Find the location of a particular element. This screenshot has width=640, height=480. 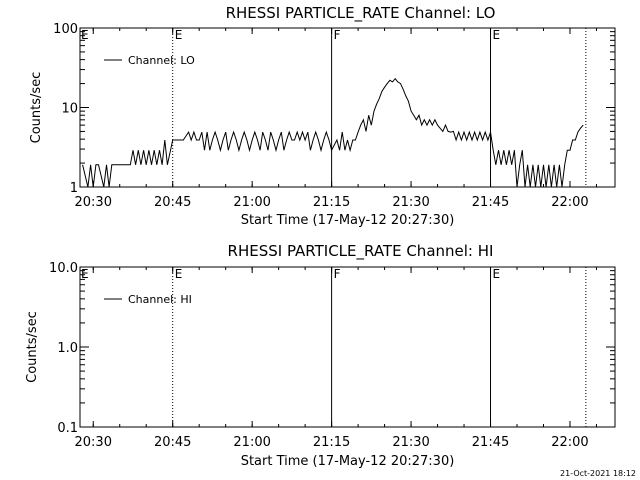

y-tick-label: 10.0 is located at coordinates (63, 268).